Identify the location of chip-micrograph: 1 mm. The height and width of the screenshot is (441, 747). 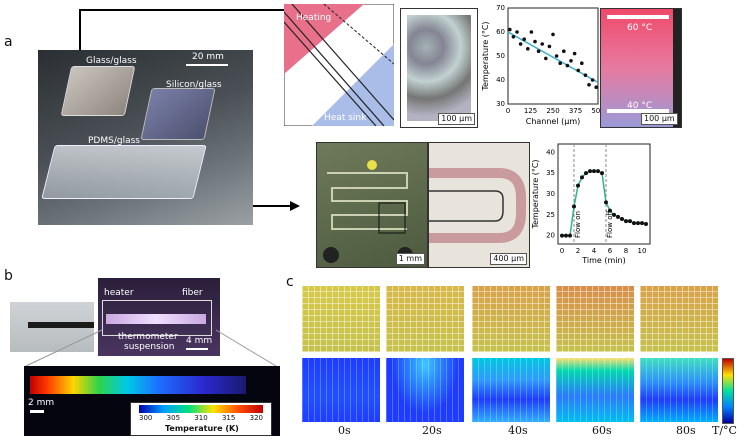
(372, 205).